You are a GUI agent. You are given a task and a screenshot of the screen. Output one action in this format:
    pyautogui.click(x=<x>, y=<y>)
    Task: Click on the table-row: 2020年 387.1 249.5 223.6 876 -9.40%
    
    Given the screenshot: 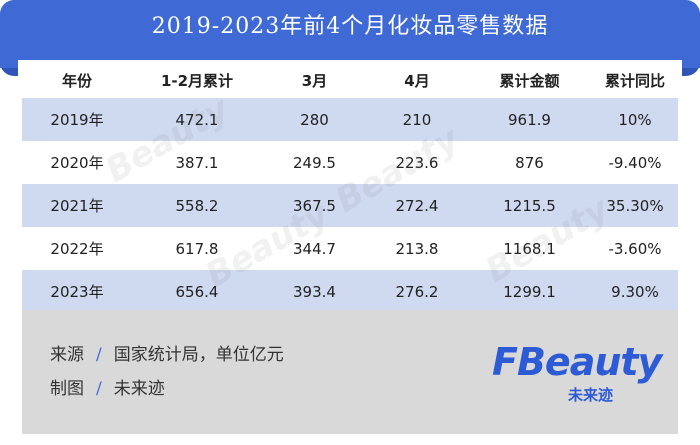 What is the action you would take?
    pyautogui.click(x=350, y=162)
    